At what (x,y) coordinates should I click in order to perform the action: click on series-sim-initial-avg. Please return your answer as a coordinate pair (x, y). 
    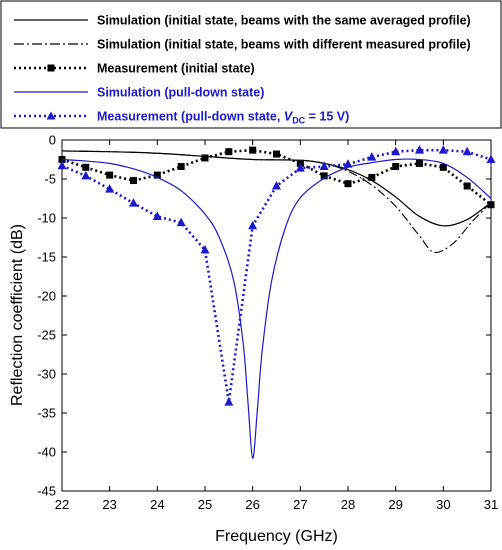
    Looking at the image, I should click on (276, 188).